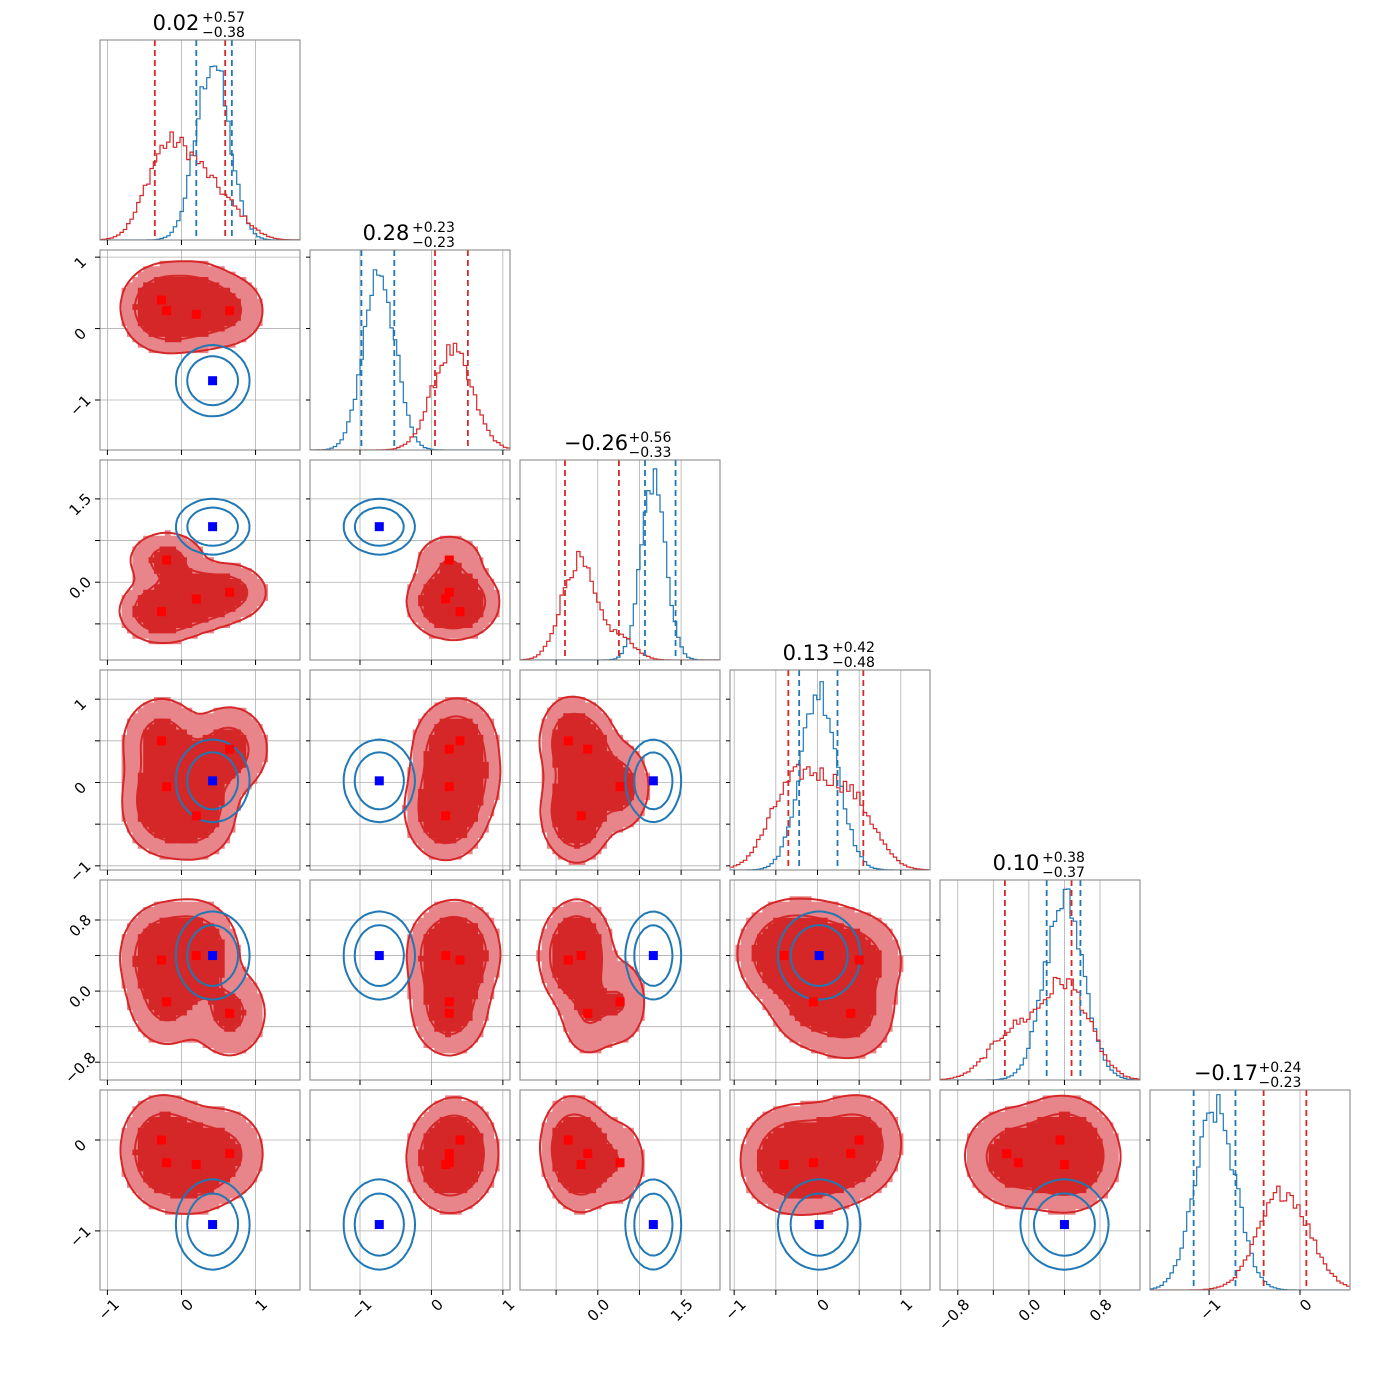  I want to click on x-tick-label: 1.5, so click(682, 1311).